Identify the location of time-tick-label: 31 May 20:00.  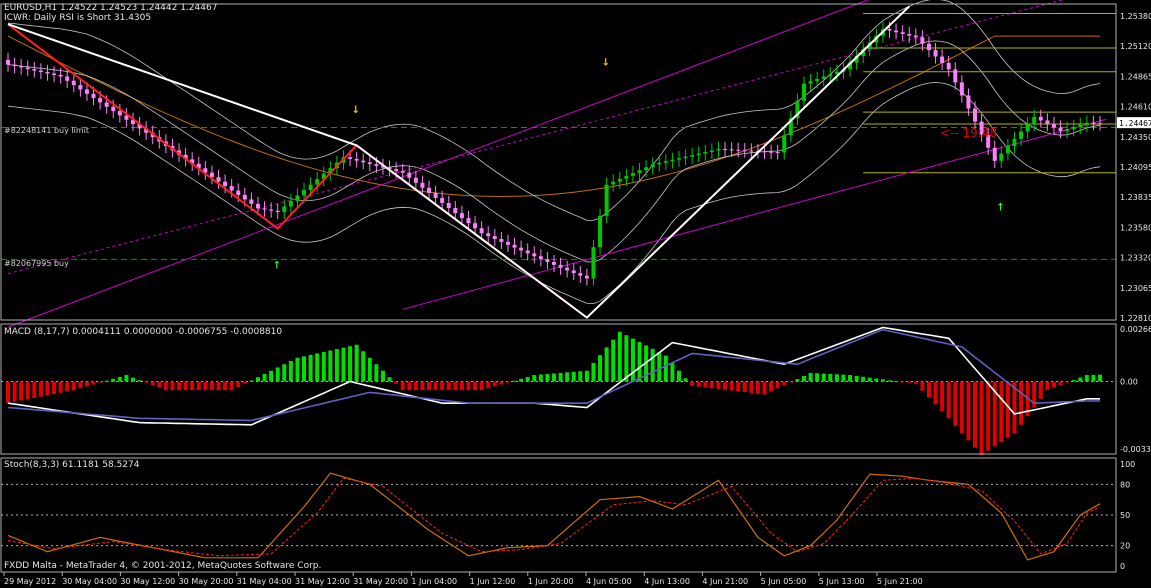
(380, 581).